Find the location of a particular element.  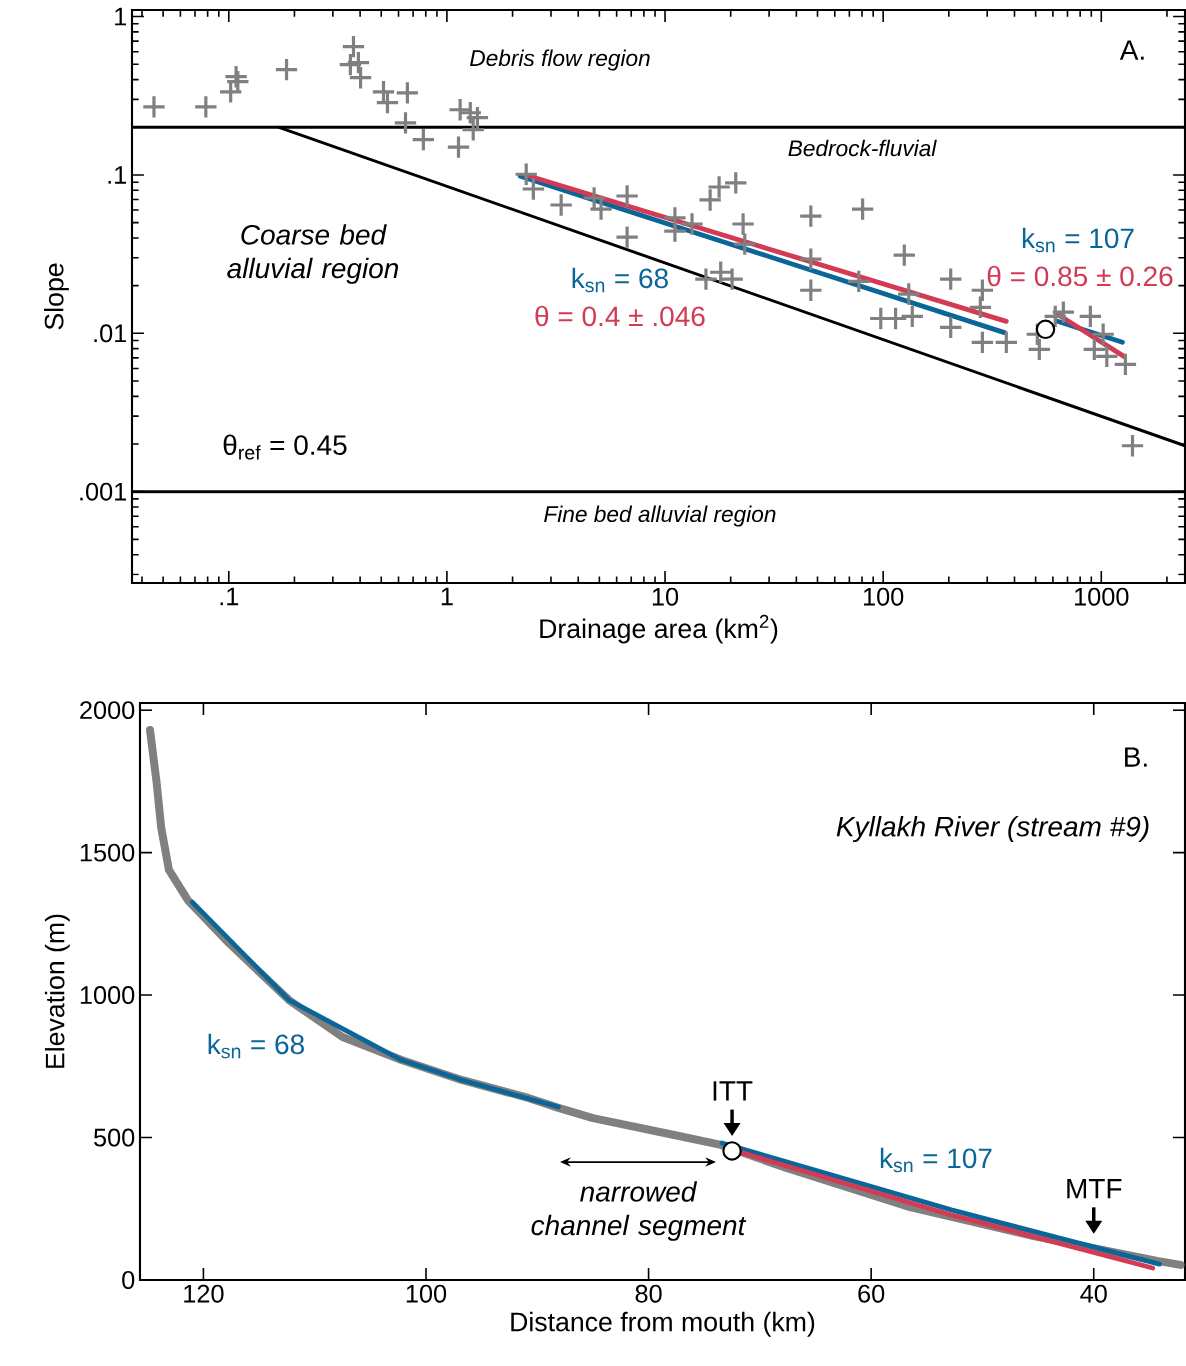

x-tick-label: 1 is located at coordinates (447, 596).